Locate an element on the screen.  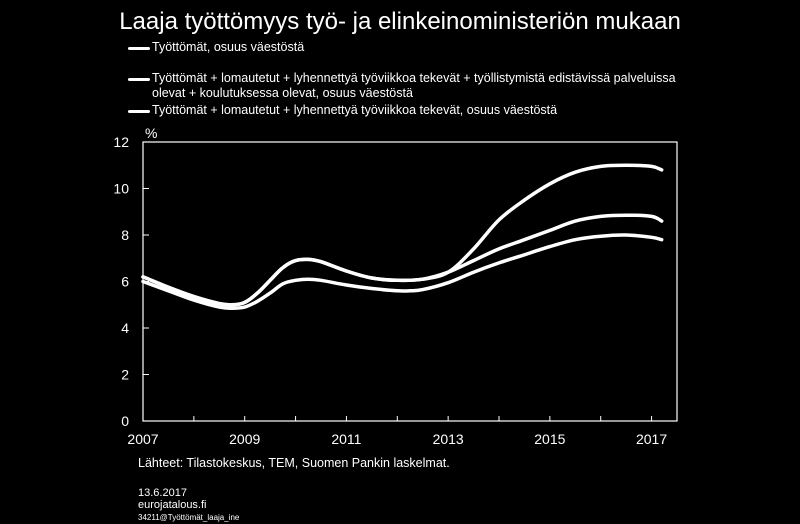
x-tick-label: 2017 is located at coordinates (651, 439).